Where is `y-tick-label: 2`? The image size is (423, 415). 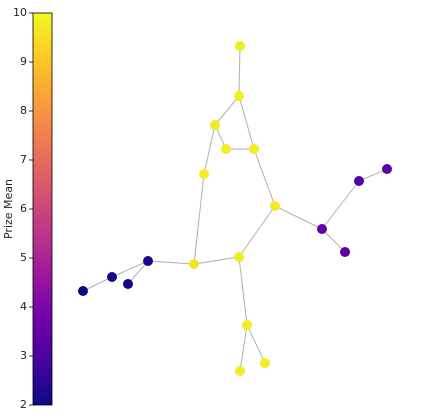 y-tick-label: 2 is located at coordinates (23, 404).